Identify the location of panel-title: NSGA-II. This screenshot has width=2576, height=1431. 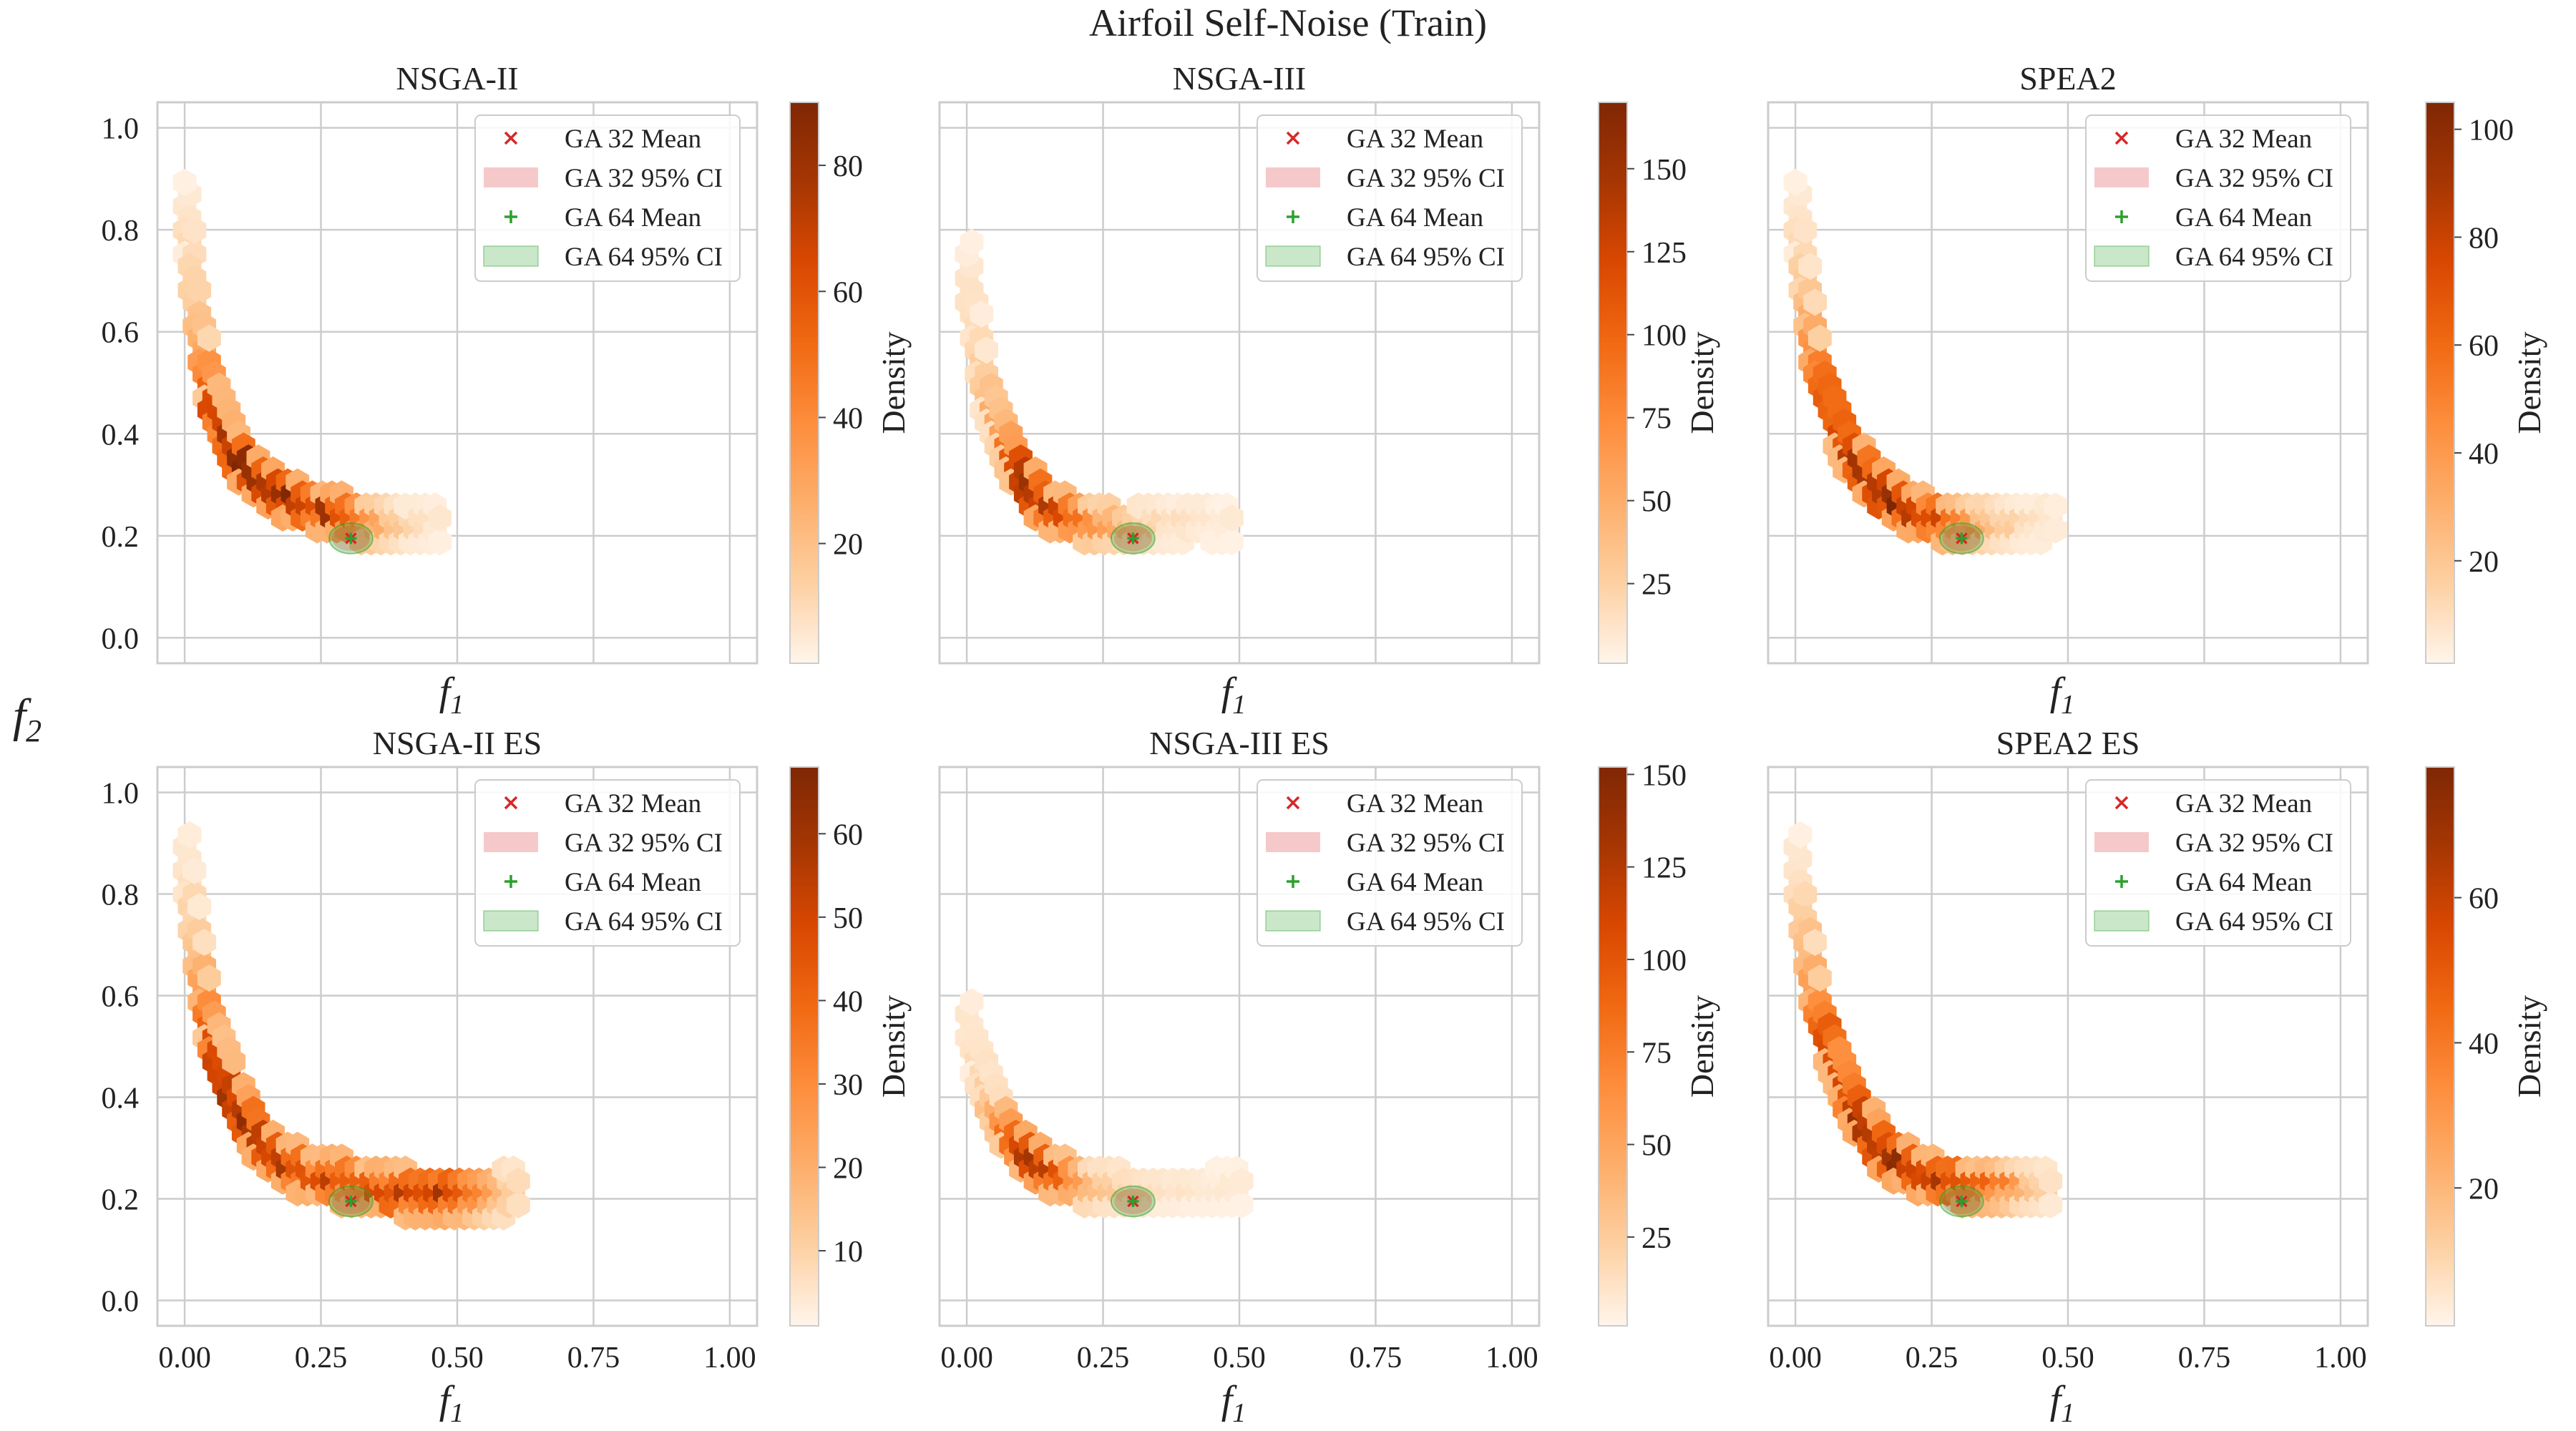
(457, 78).